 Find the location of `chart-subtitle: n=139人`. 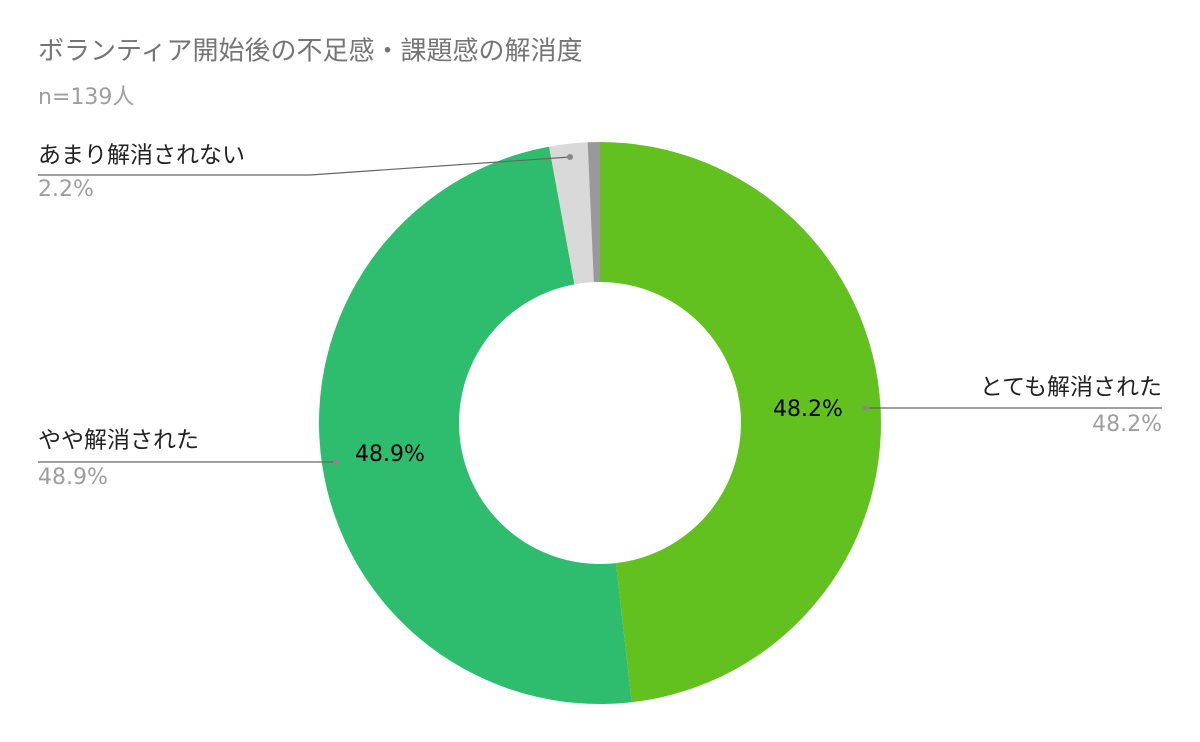

chart-subtitle: n=139人 is located at coordinates (86, 97).